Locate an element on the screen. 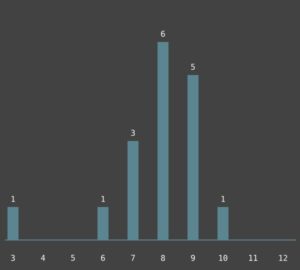  x-tick-label: 9 is located at coordinates (193, 257).